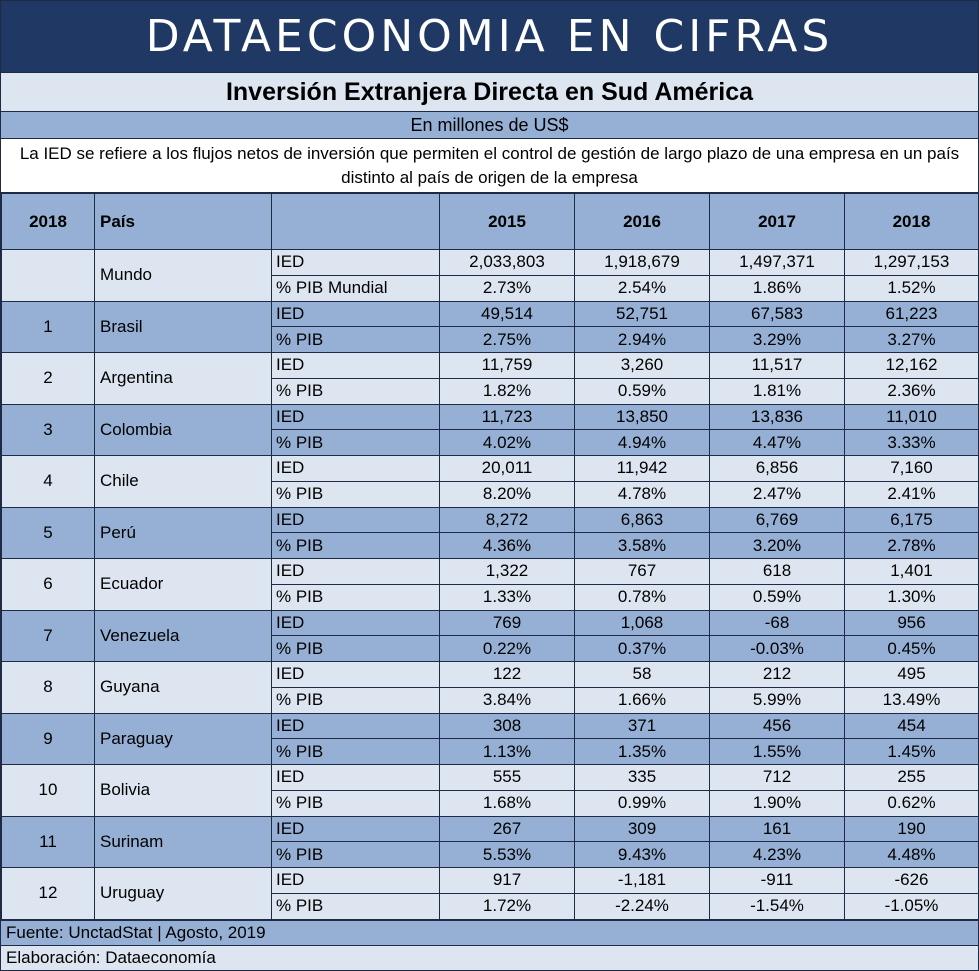  Describe the element at coordinates (642, 520) in the screenshot. I see `value-cell: 6,863` at that location.